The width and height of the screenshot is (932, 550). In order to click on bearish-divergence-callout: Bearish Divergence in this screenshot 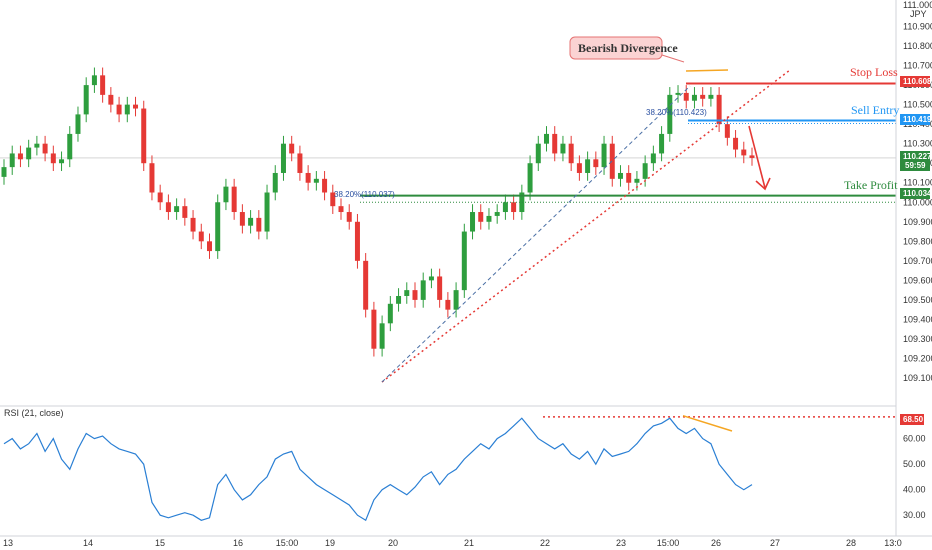, I will do `click(627, 49)`.